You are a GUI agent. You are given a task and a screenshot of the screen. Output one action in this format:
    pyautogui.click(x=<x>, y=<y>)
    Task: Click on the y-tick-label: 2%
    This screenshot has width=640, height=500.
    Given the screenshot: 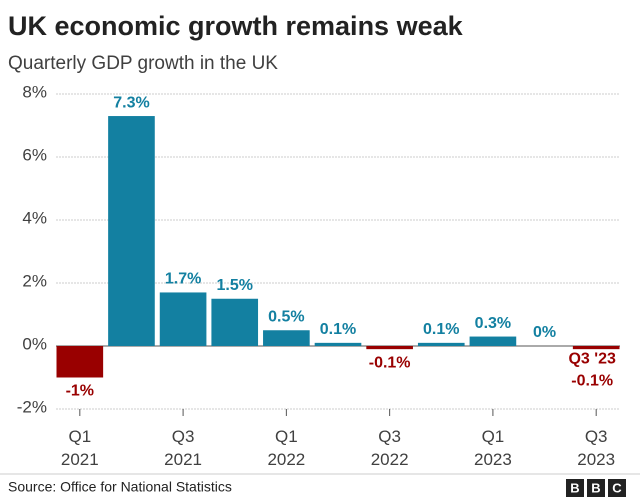 What is the action you would take?
    pyautogui.click(x=34, y=280)
    